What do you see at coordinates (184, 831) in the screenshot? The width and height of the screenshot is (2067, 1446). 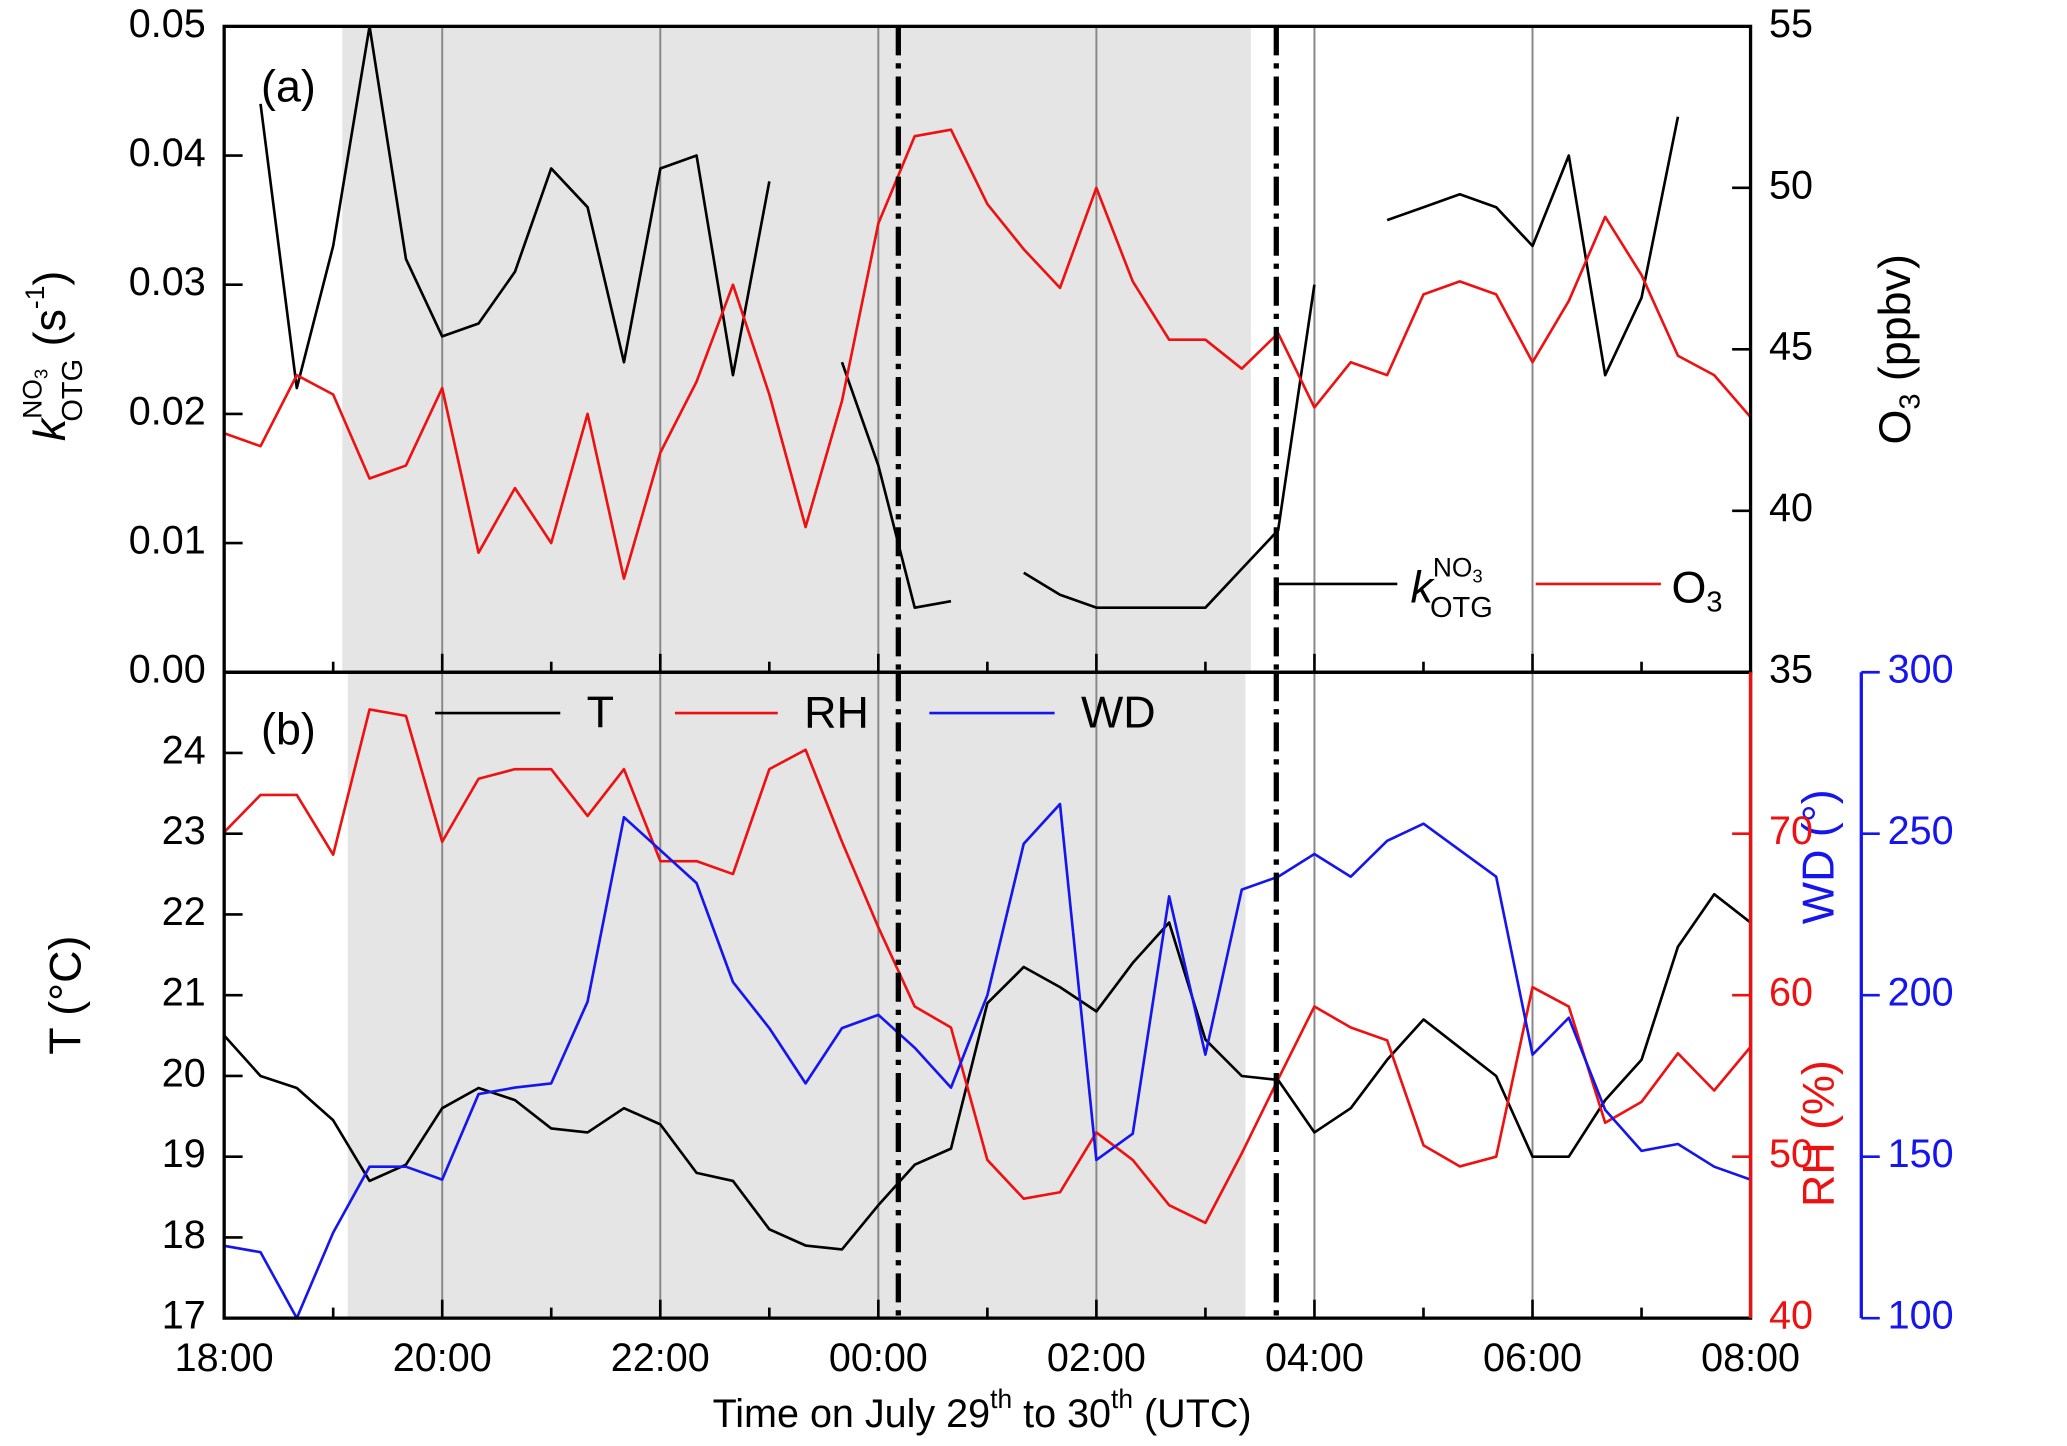 I see `y-tick-label: 23` at bounding box center [184, 831].